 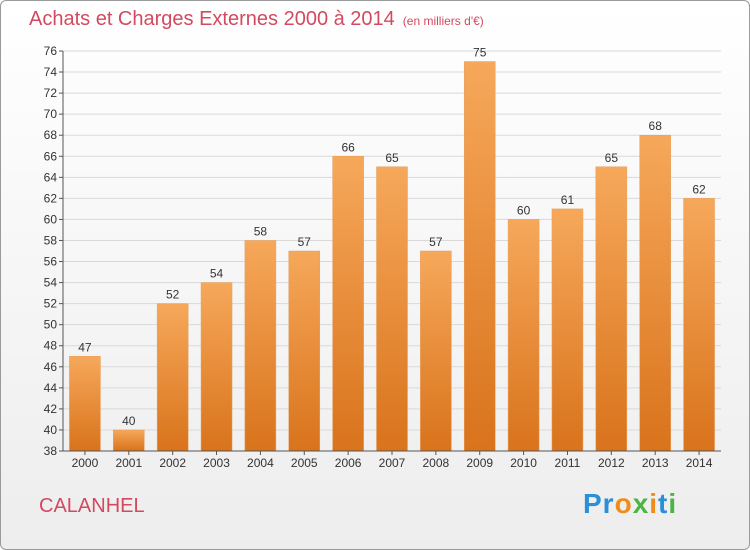 What do you see at coordinates (568, 463) in the screenshot?
I see `x-tick-label: 2011` at bounding box center [568, 463].